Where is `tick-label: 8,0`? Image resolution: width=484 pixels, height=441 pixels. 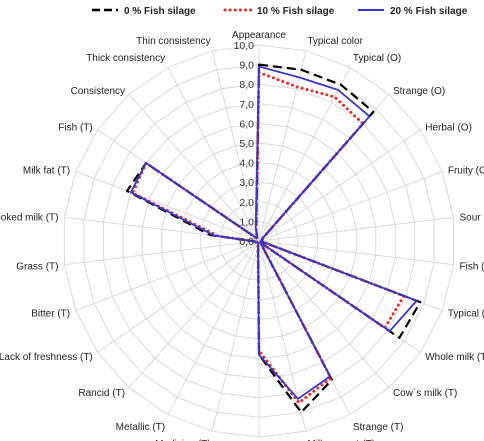 tick-label: 8,0 is located at coordinates (246, 85).